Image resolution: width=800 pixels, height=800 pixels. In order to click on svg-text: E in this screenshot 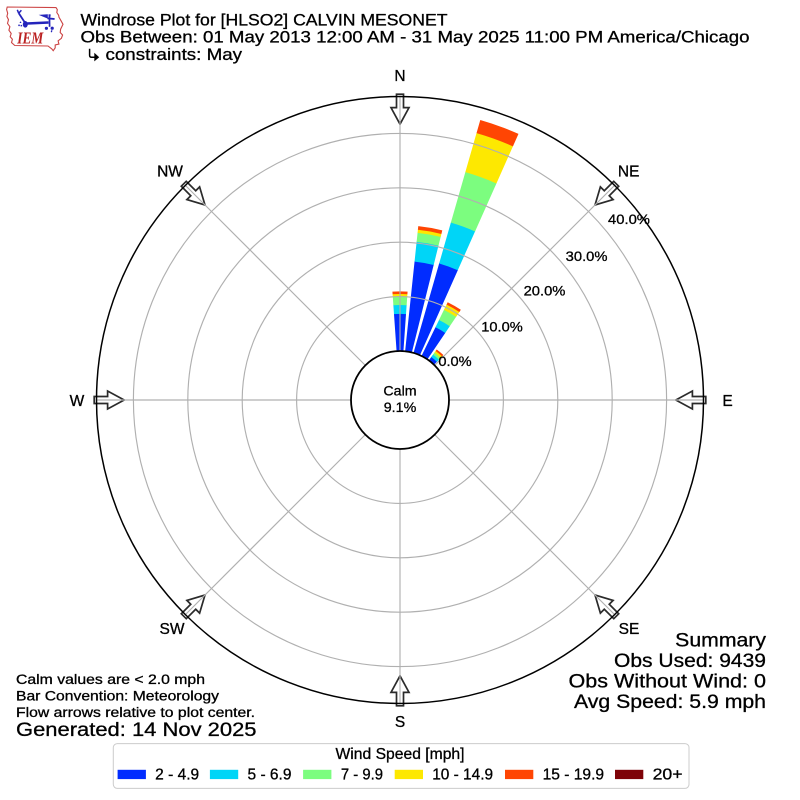, I will do `click(727, 401)`.